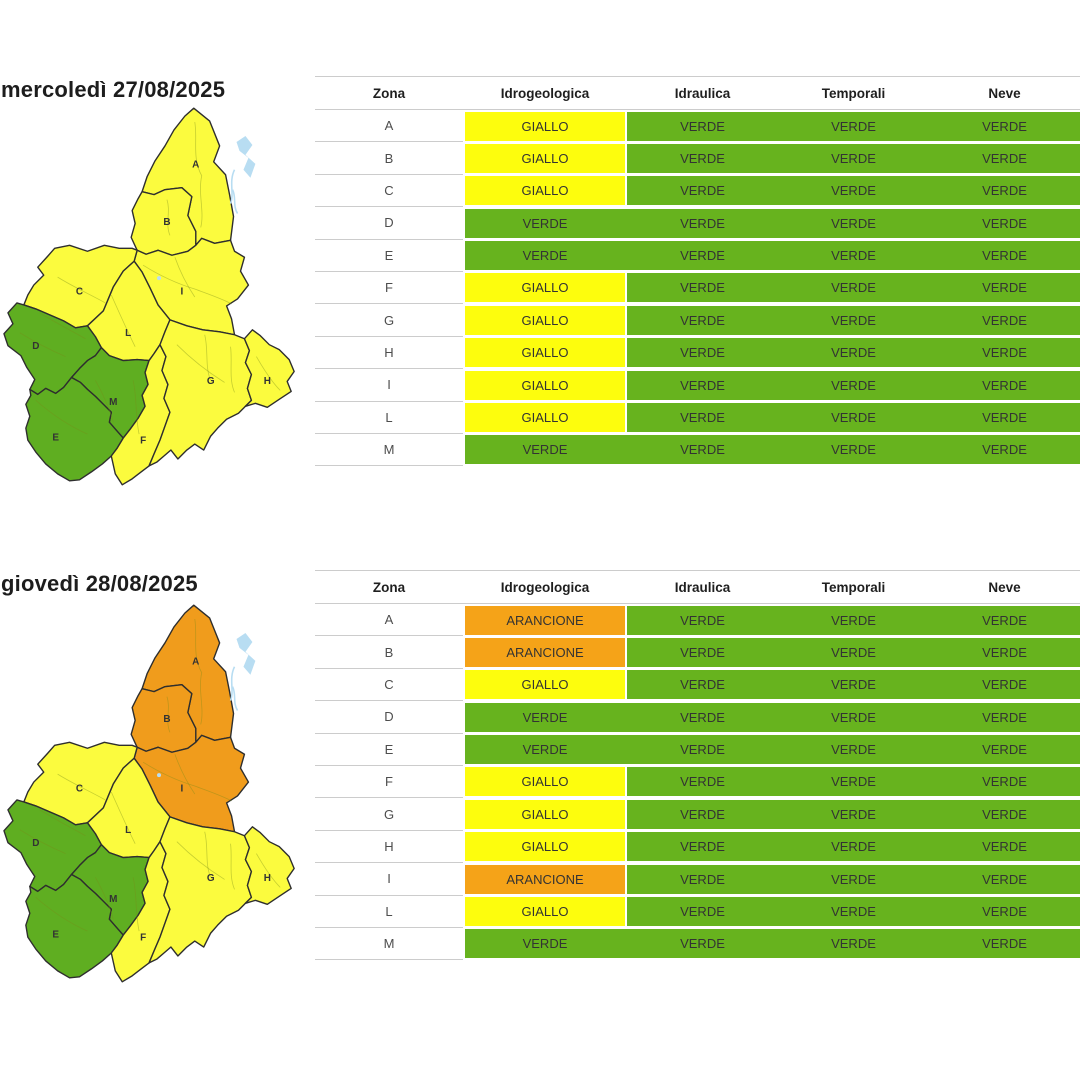  What do you see at coordinates (389, 158) in the screenshot?
I see `zona-cell: B` at bounding box center [389, 158].